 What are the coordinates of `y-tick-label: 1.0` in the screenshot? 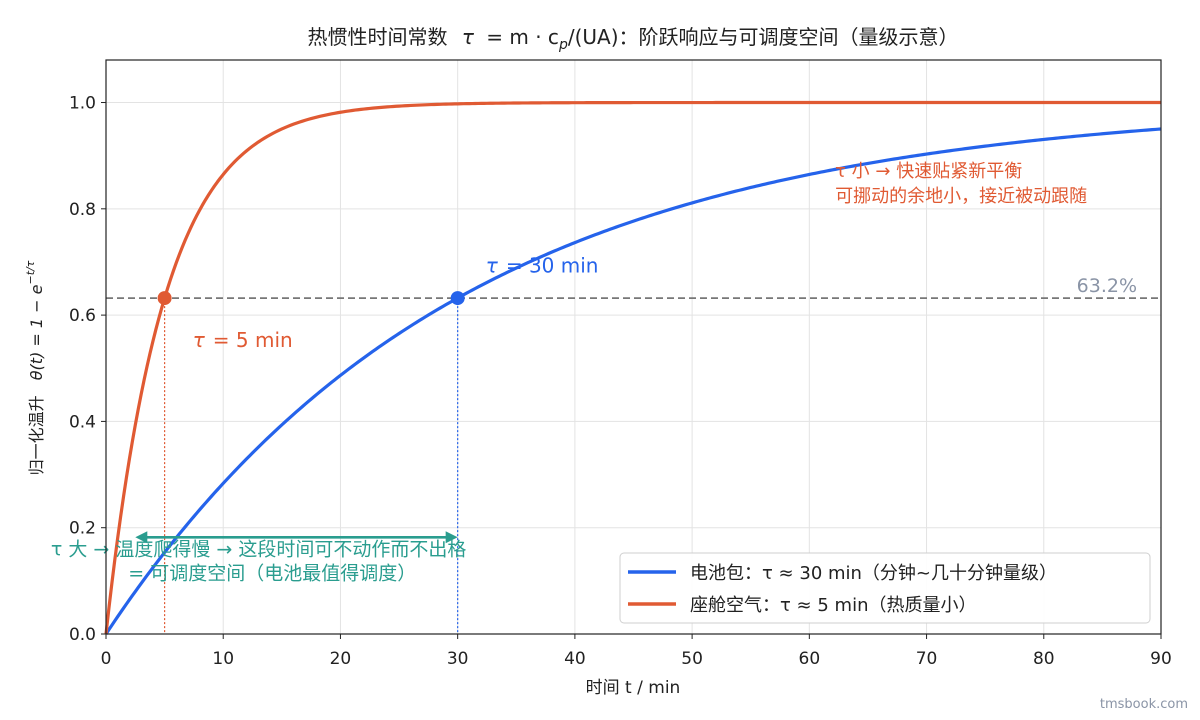 It's located at (82, 104).